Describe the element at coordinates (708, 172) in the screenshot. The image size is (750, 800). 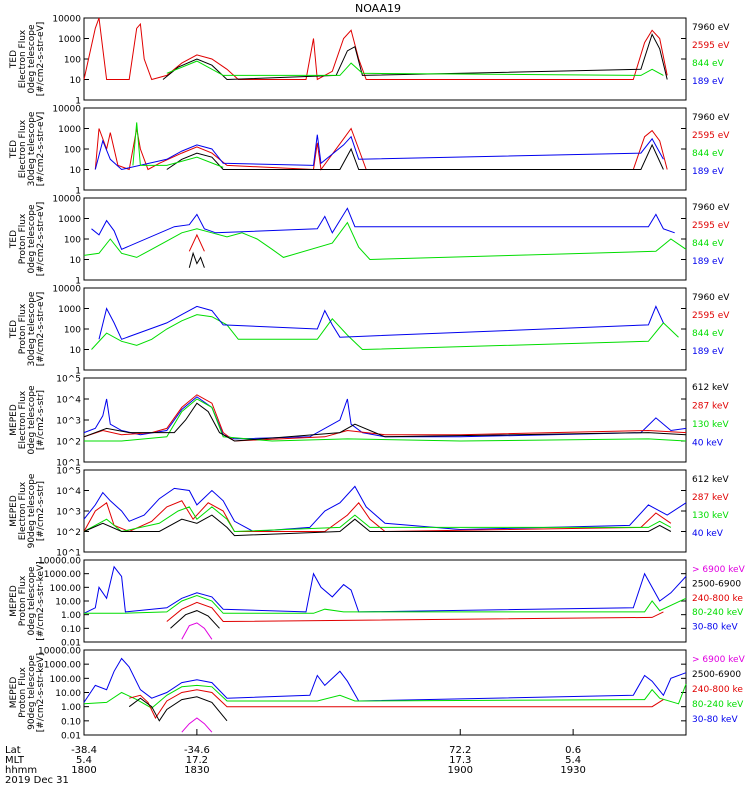
I see `legend-entry: 189 eV` at that location.